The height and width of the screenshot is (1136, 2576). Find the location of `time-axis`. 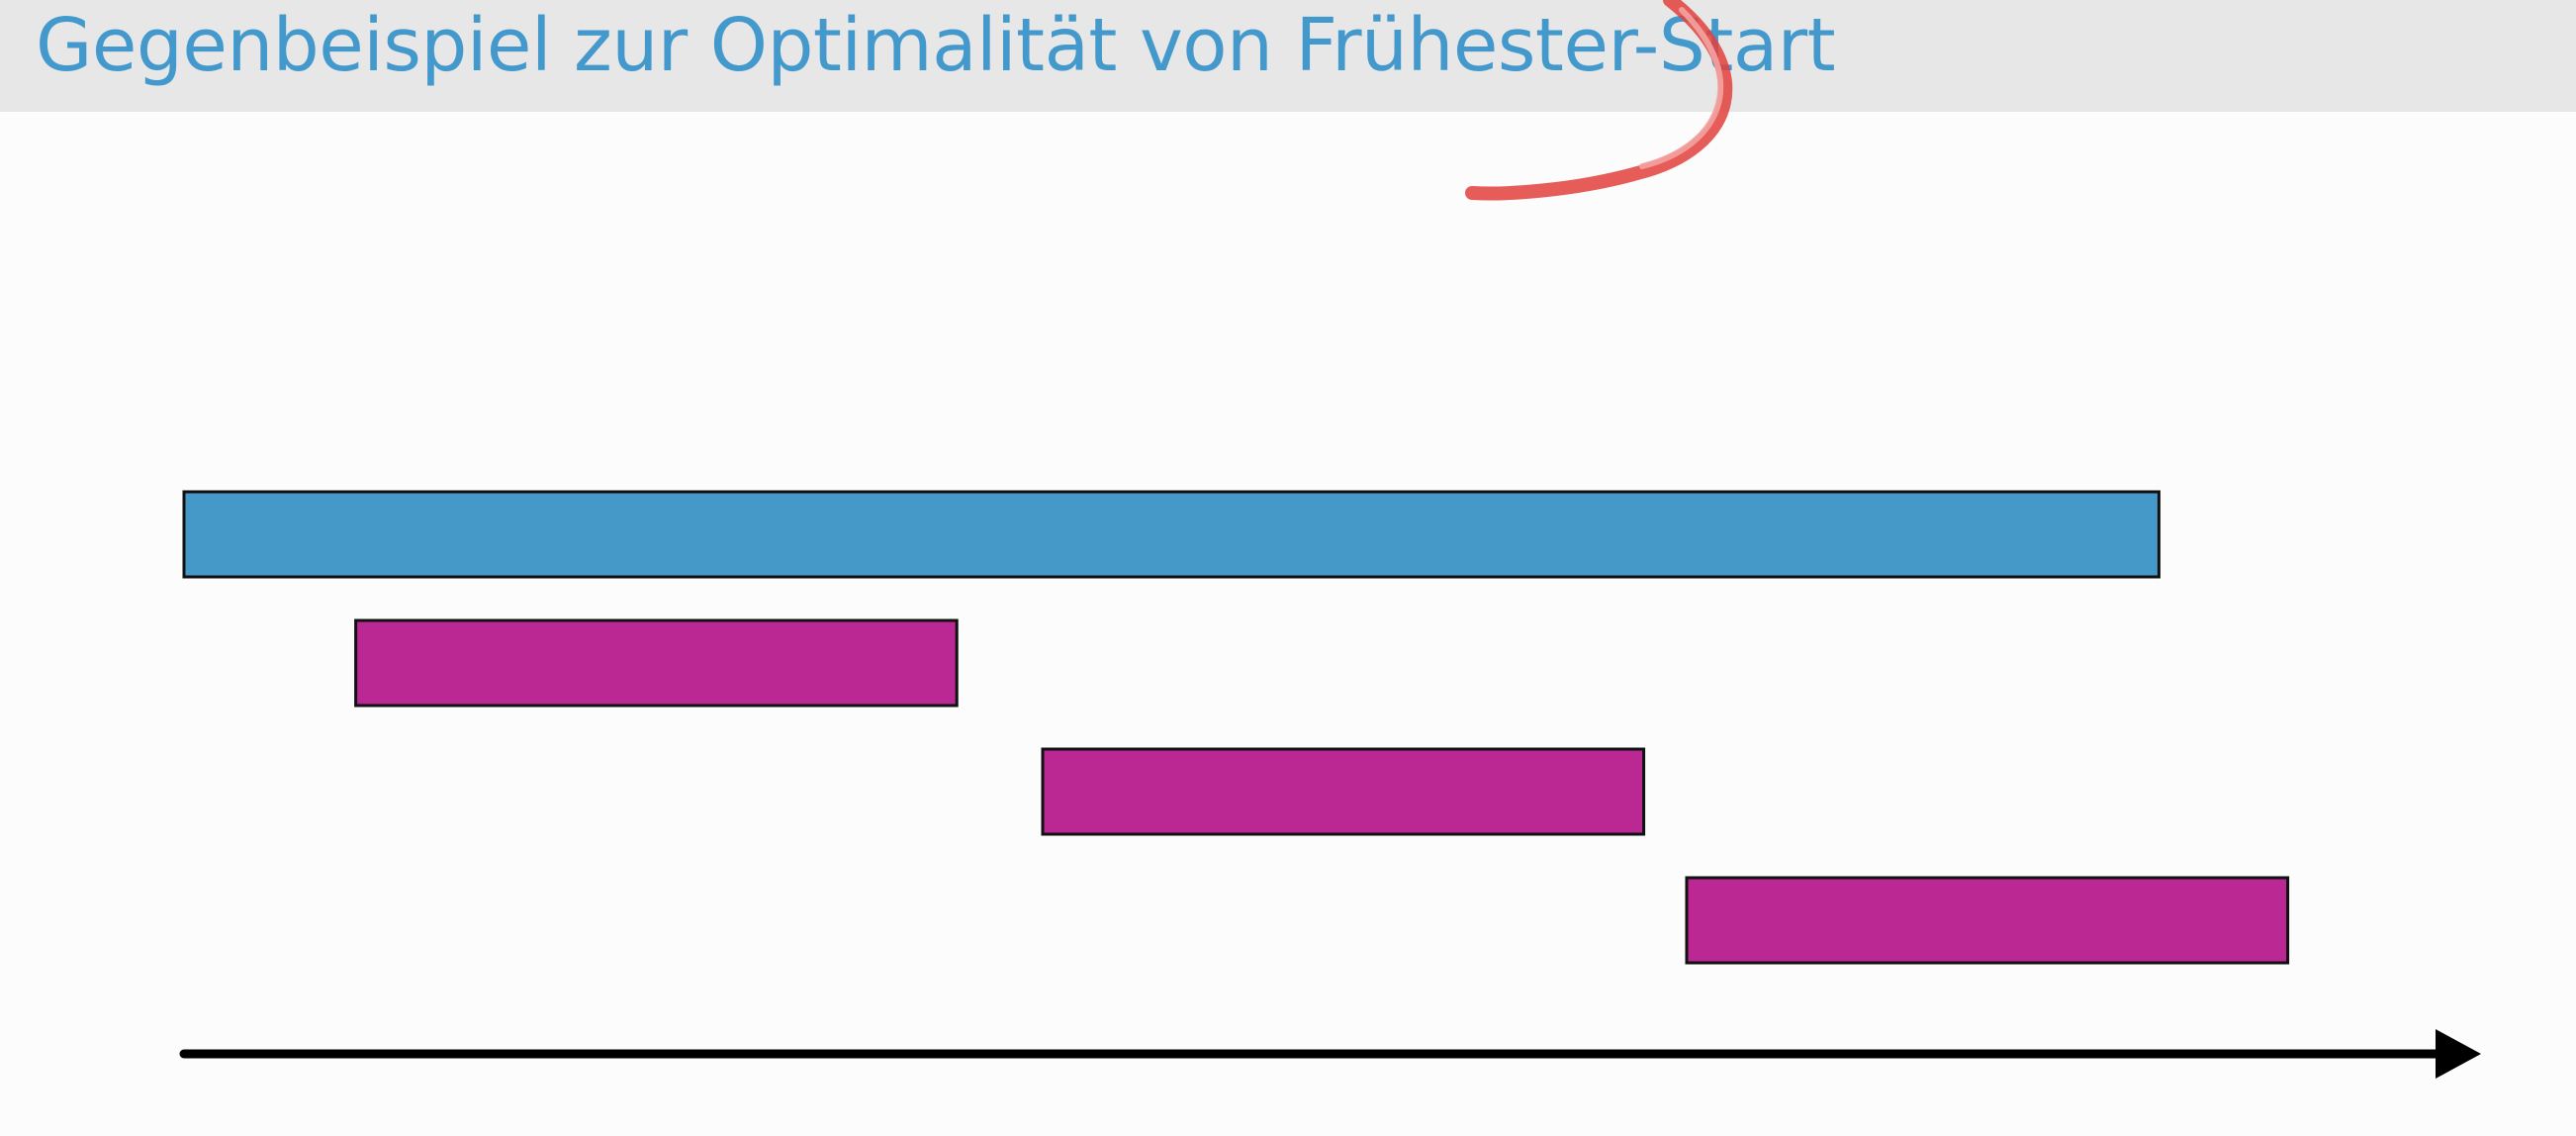

time-axis is located at coordinates (1330, 1054).